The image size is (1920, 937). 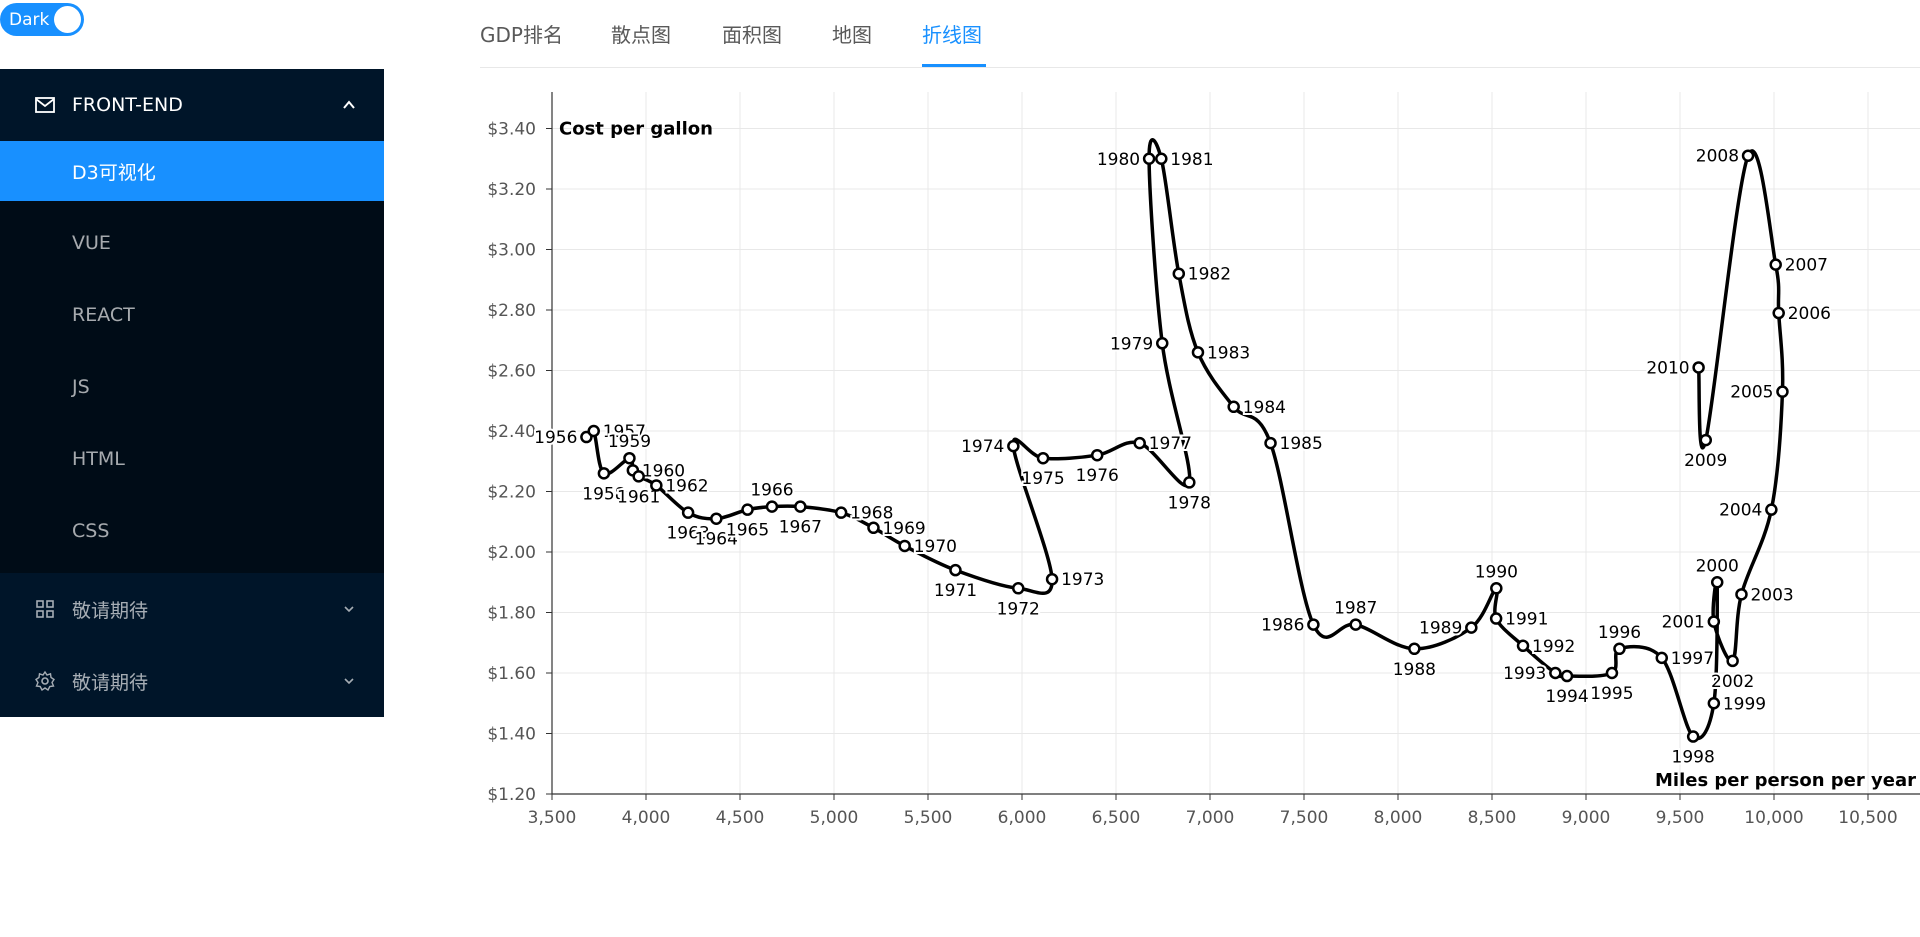 I want to click on sidebar-item-vue: VUE, so click(x=192, y=243).